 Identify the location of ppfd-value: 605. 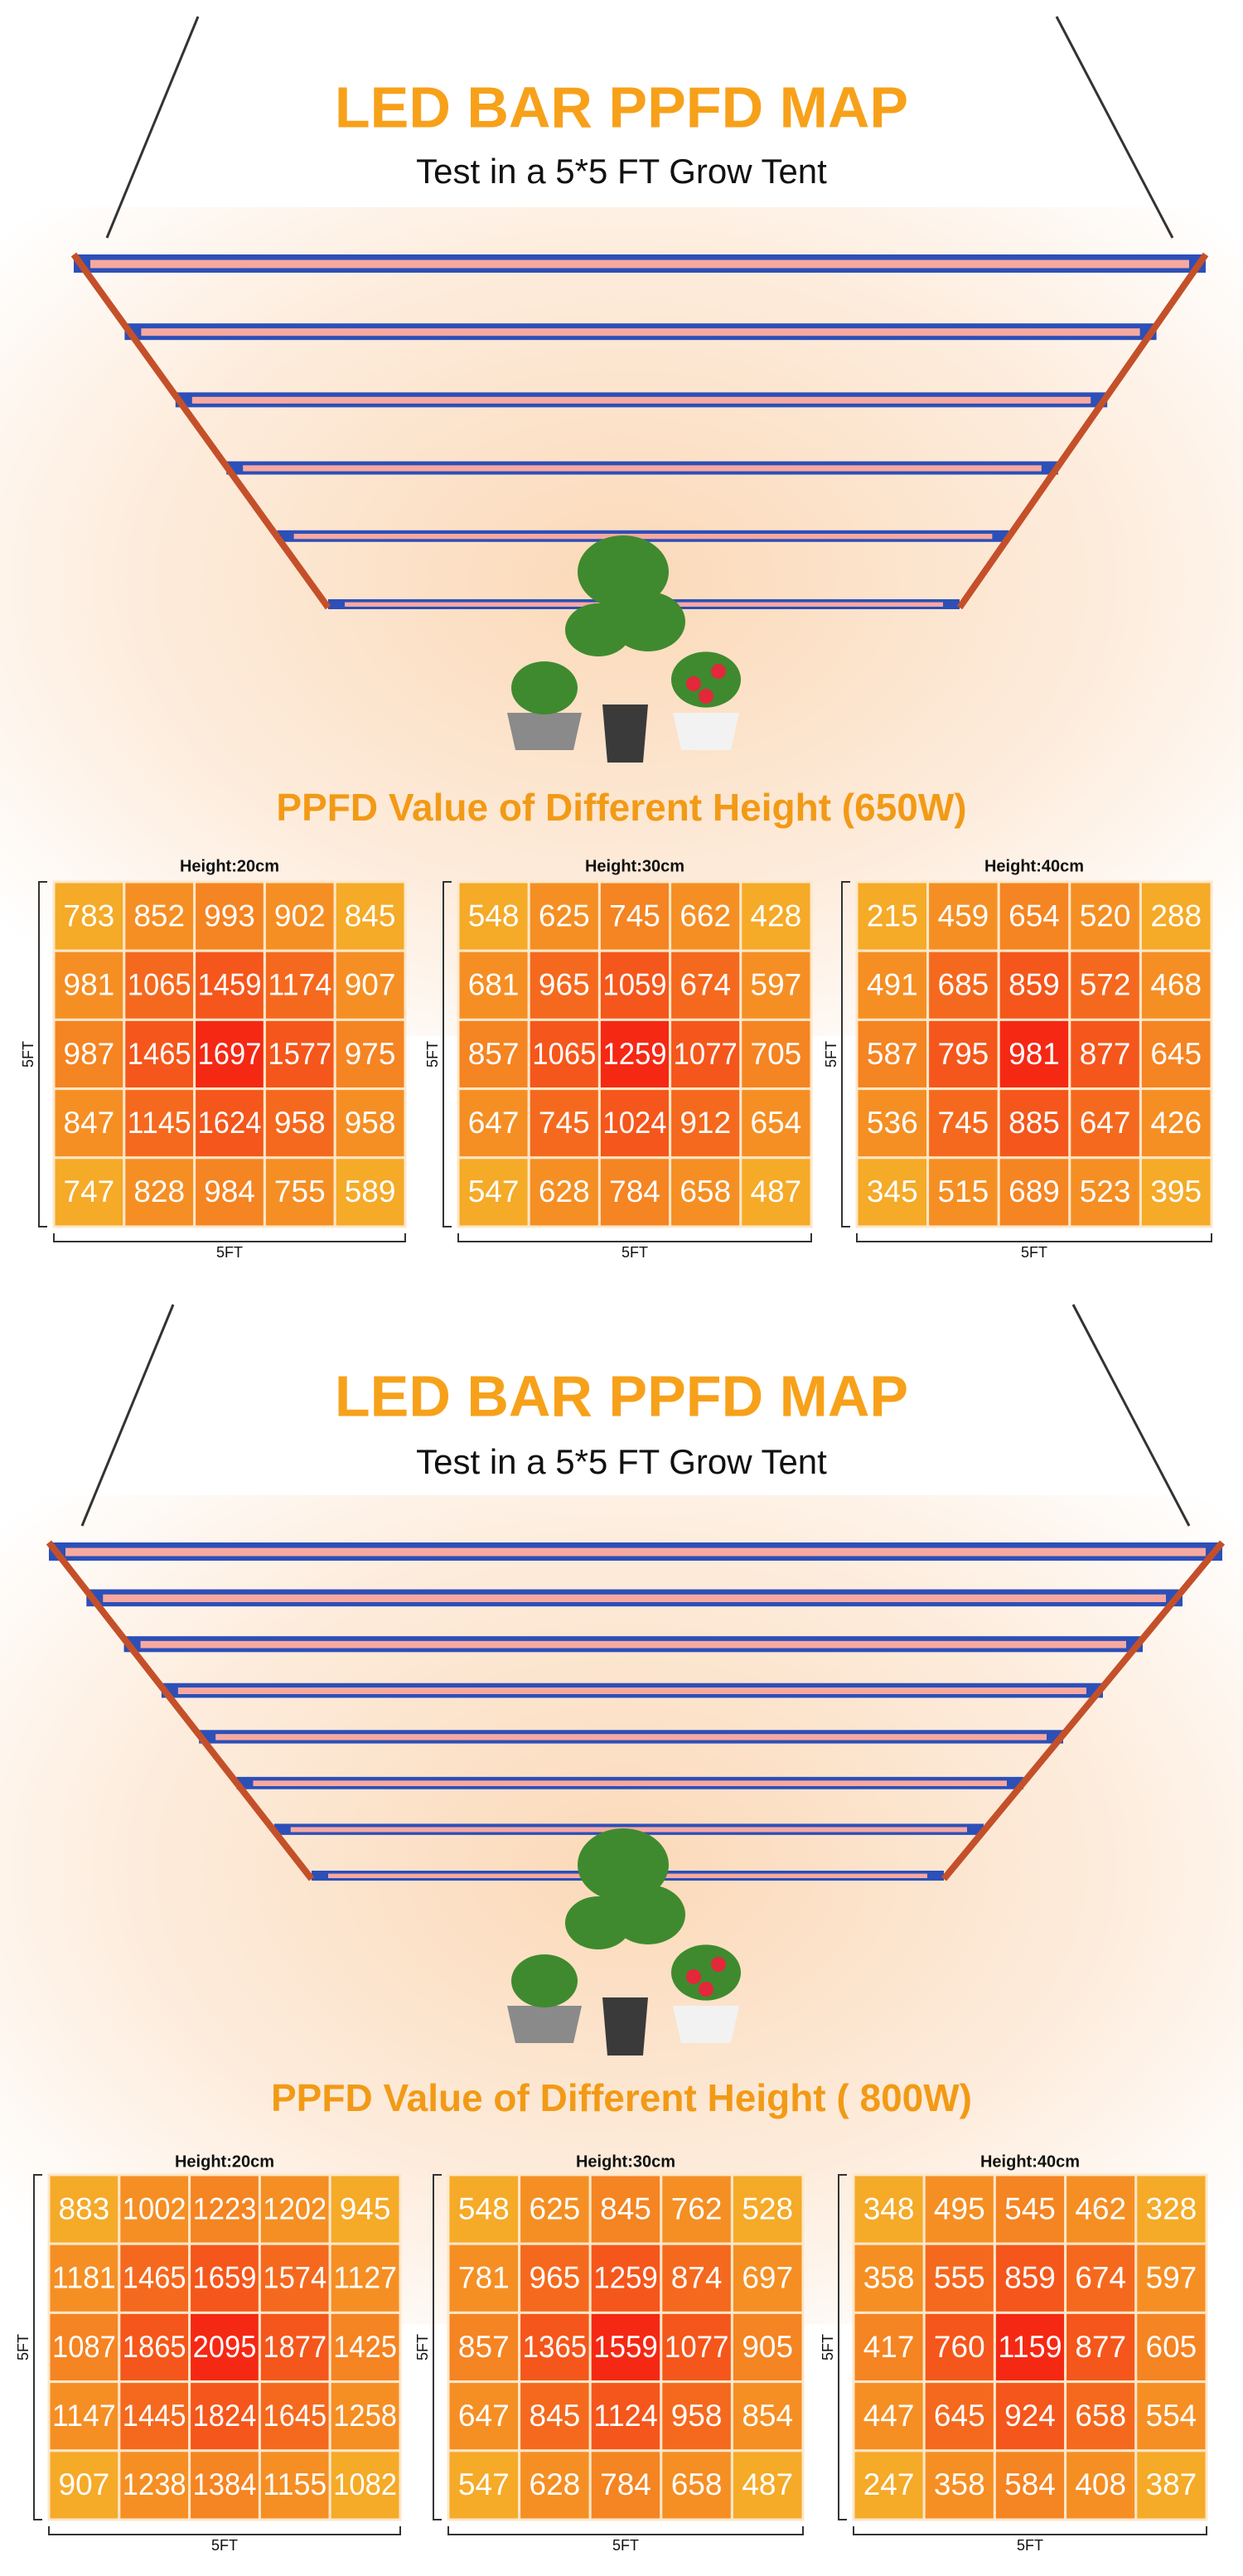
(1172, 2347).